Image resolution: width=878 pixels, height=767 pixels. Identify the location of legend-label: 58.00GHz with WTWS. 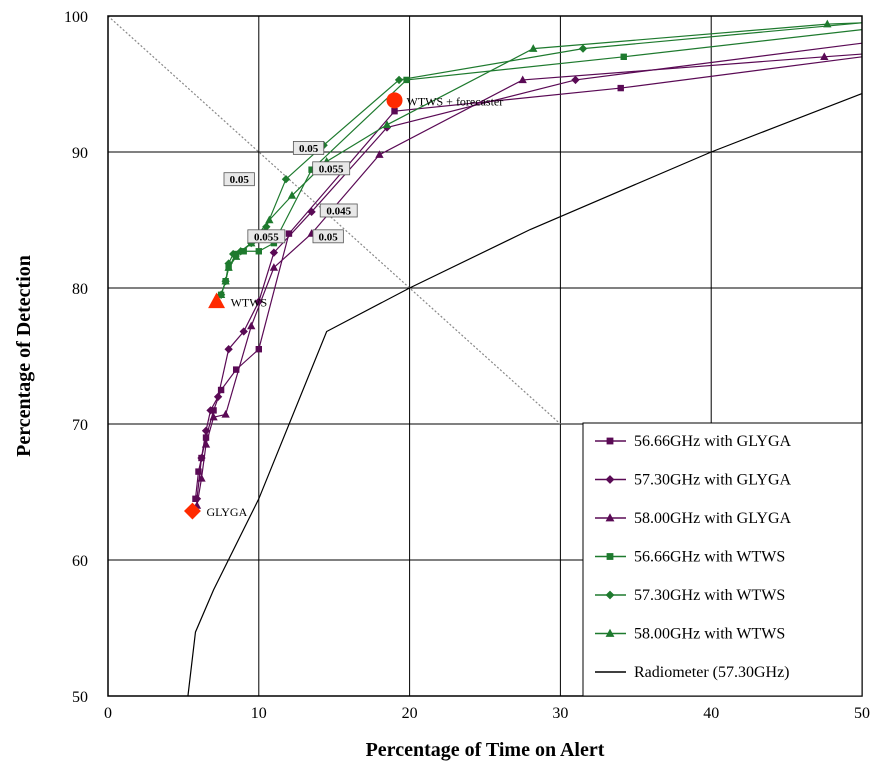
(709, 634).